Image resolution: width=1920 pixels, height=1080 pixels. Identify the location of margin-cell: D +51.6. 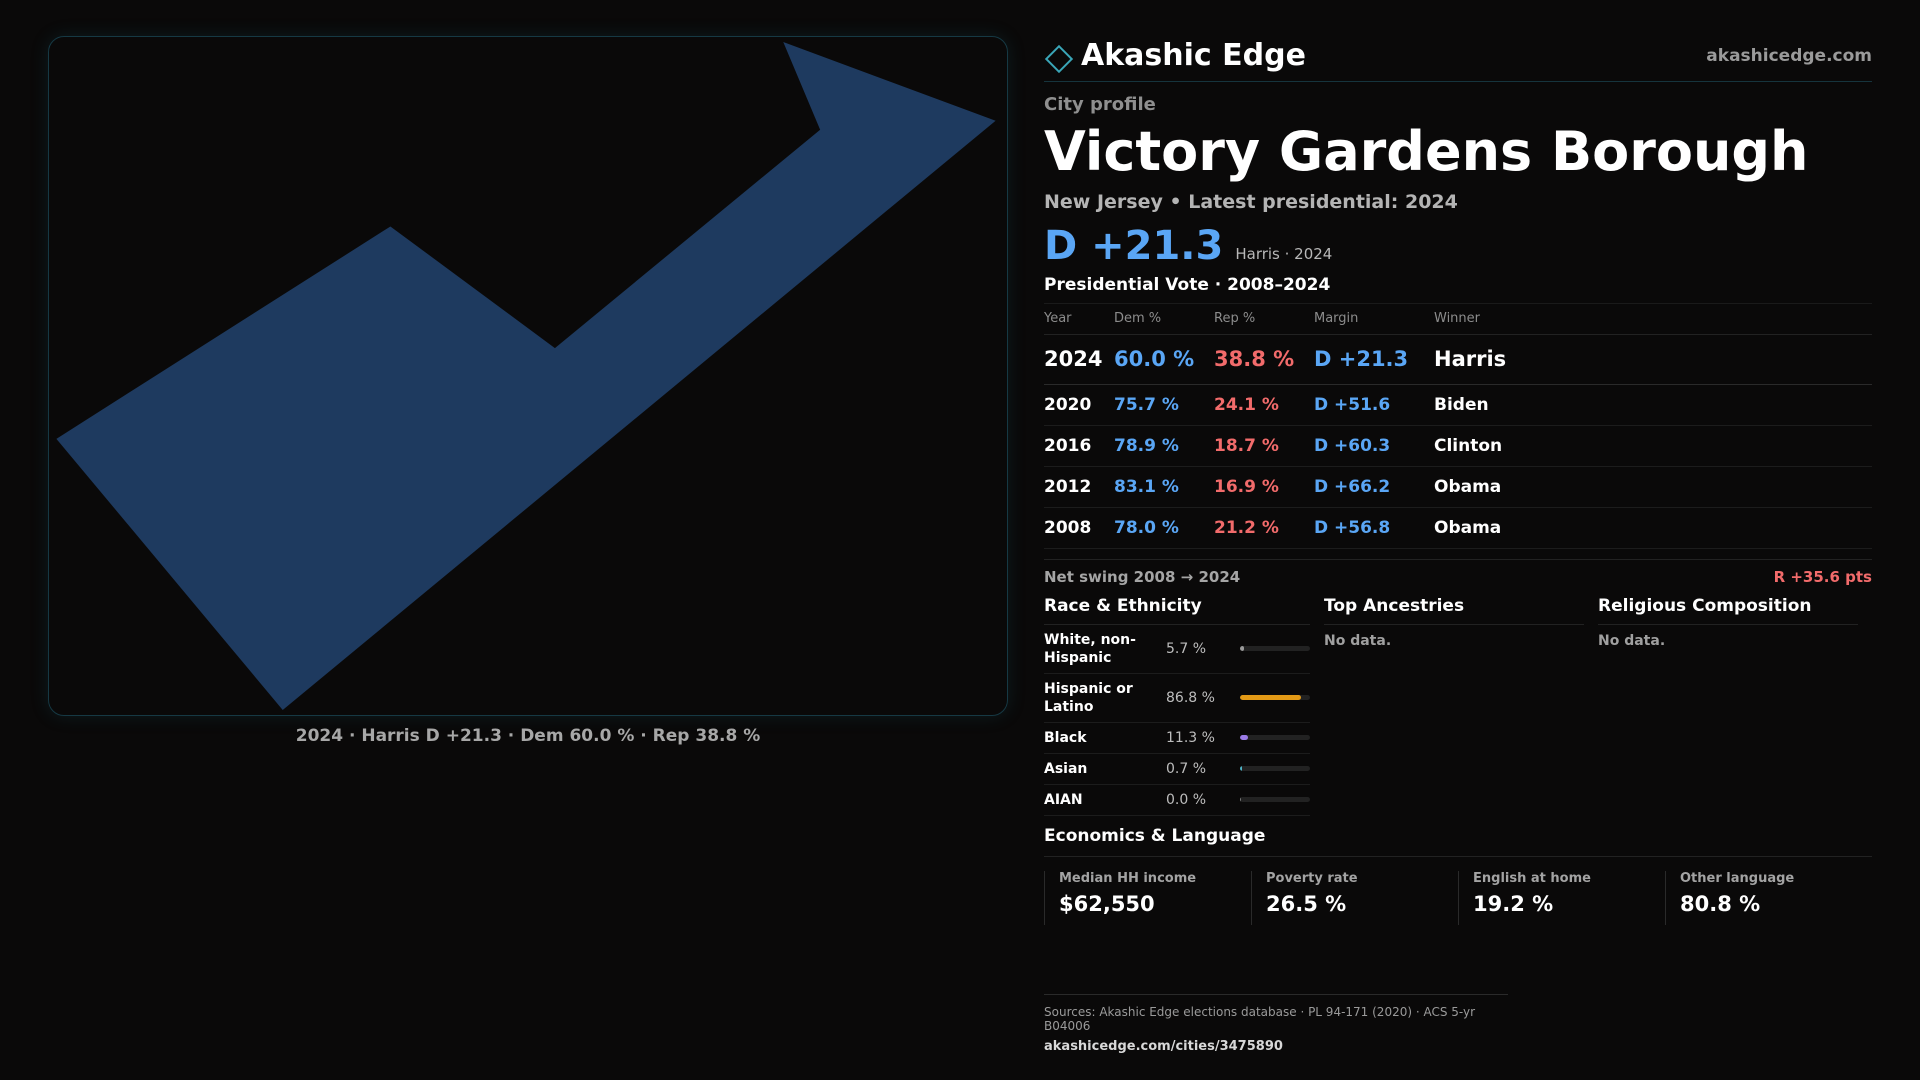
(1374, 405).